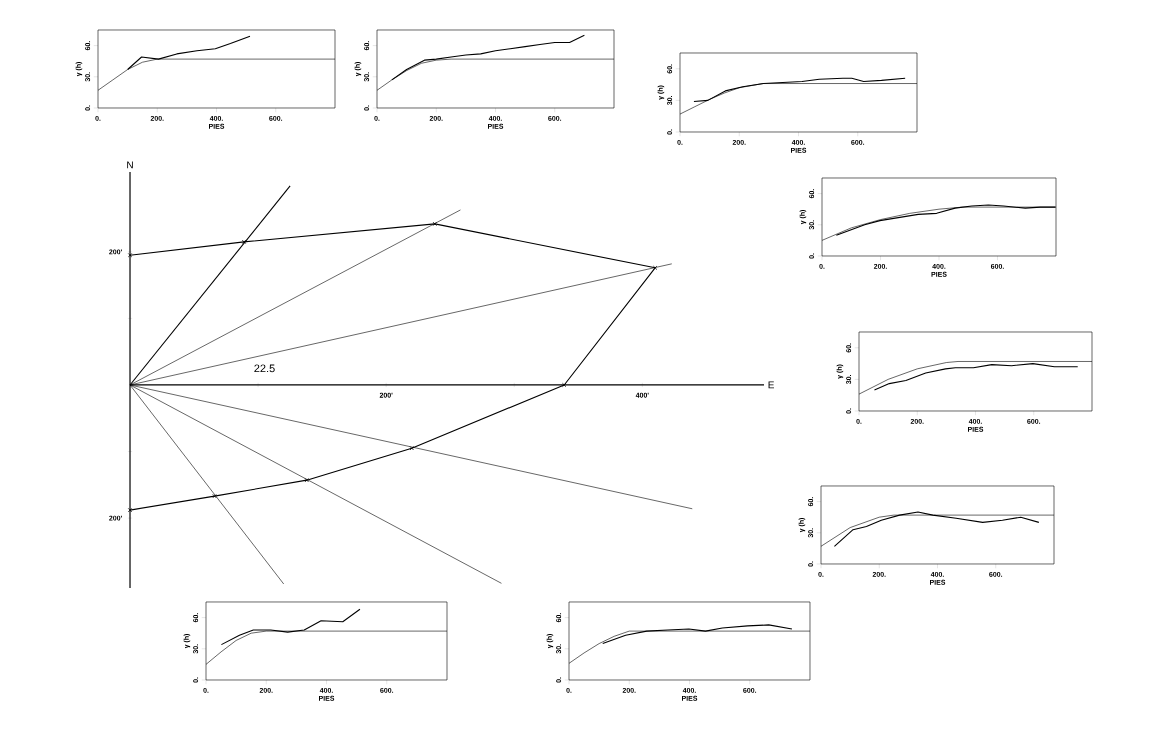 The image size is (1161, 730). I want to click on x-axis-title: E, so click(771, 385).